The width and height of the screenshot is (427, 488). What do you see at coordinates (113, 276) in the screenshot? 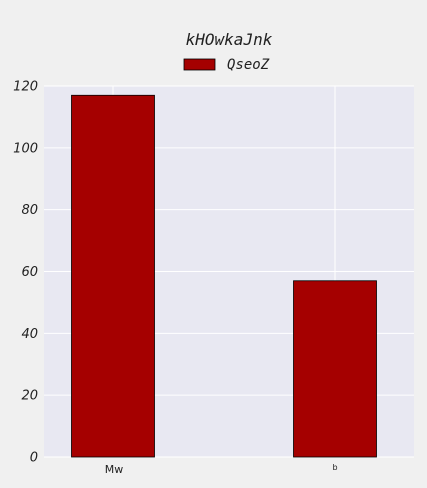
I see `bar-Mw` at bounding box center [113, 276].